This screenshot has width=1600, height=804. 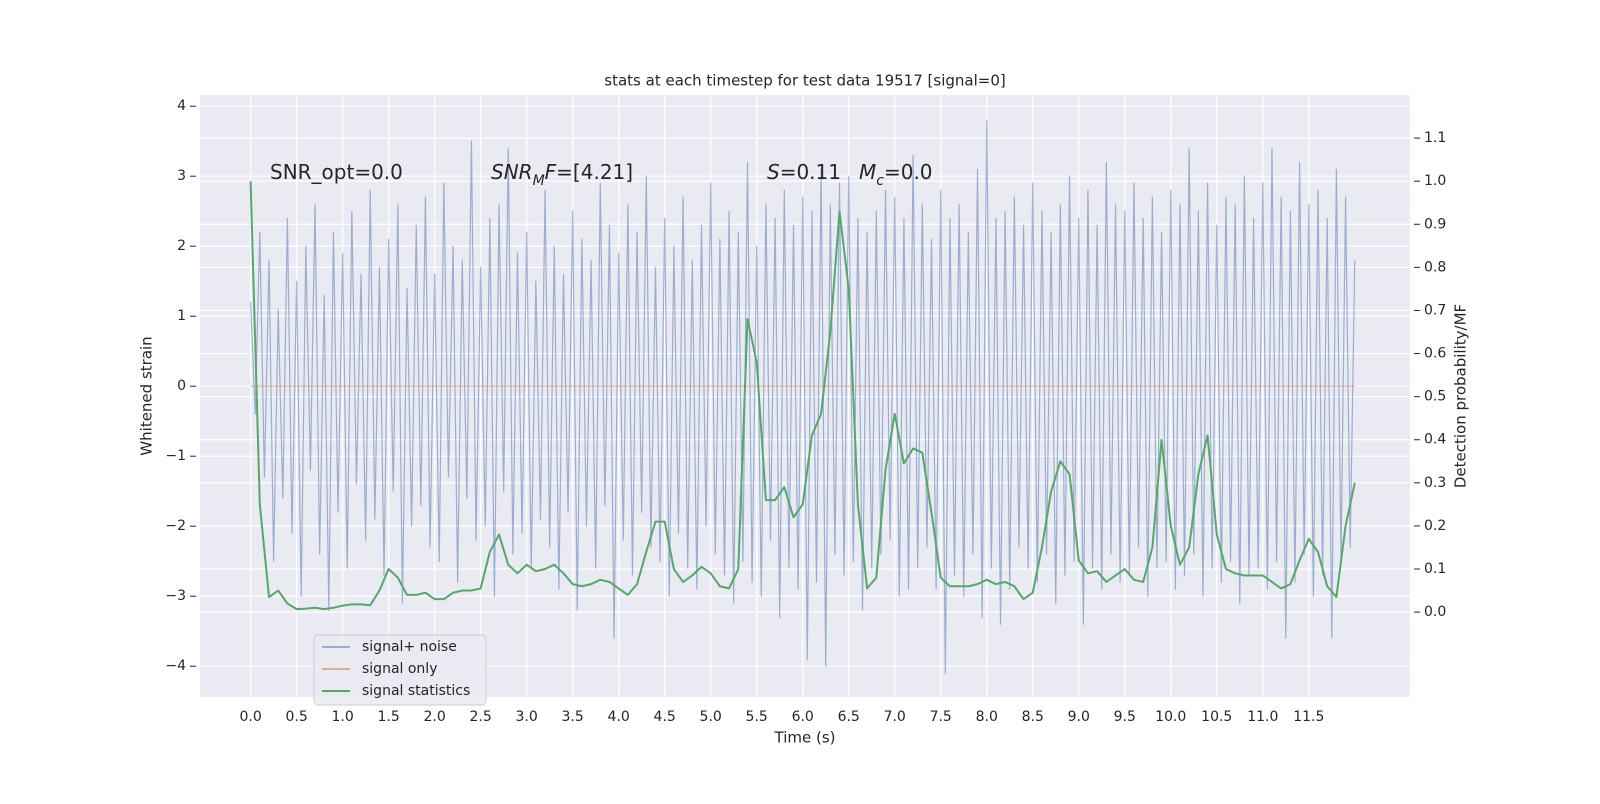 What do you see at coordinates (1308, 717) in the screenshot?
I see `x-tick-label: 11.5` at bounding box center [1308, 717].